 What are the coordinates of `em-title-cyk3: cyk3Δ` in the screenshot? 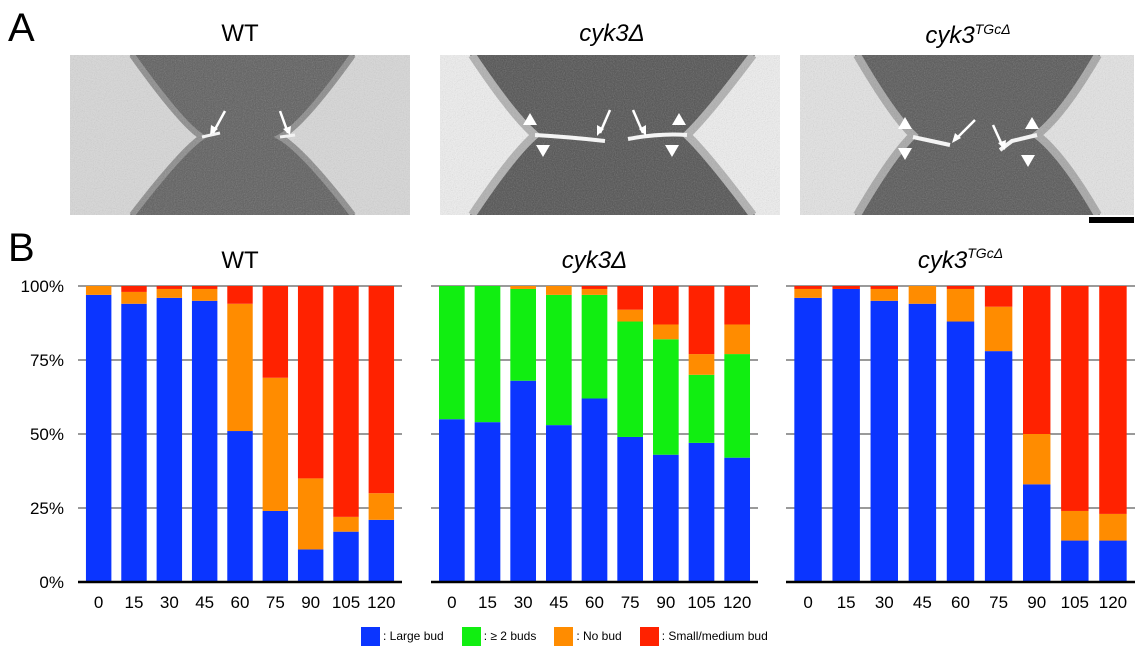 It's located at (612, 34).